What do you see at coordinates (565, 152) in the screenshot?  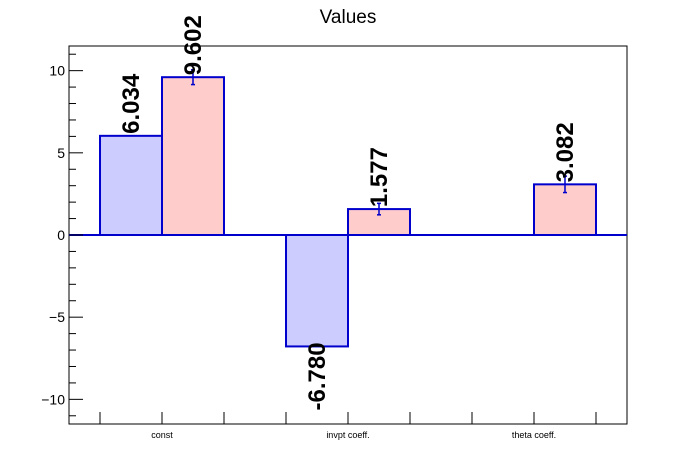 I see `value-label: 3.082` at bounding box center [565, 152].